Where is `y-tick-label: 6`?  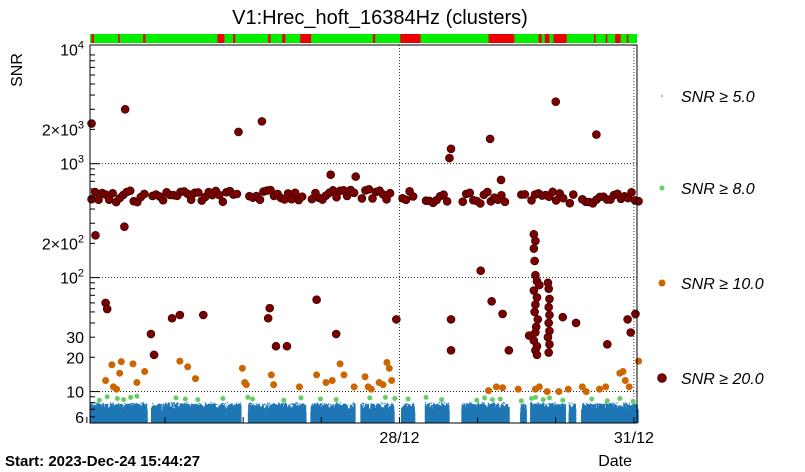 y-tick-label: 6 is located at coordinates (79, 418).